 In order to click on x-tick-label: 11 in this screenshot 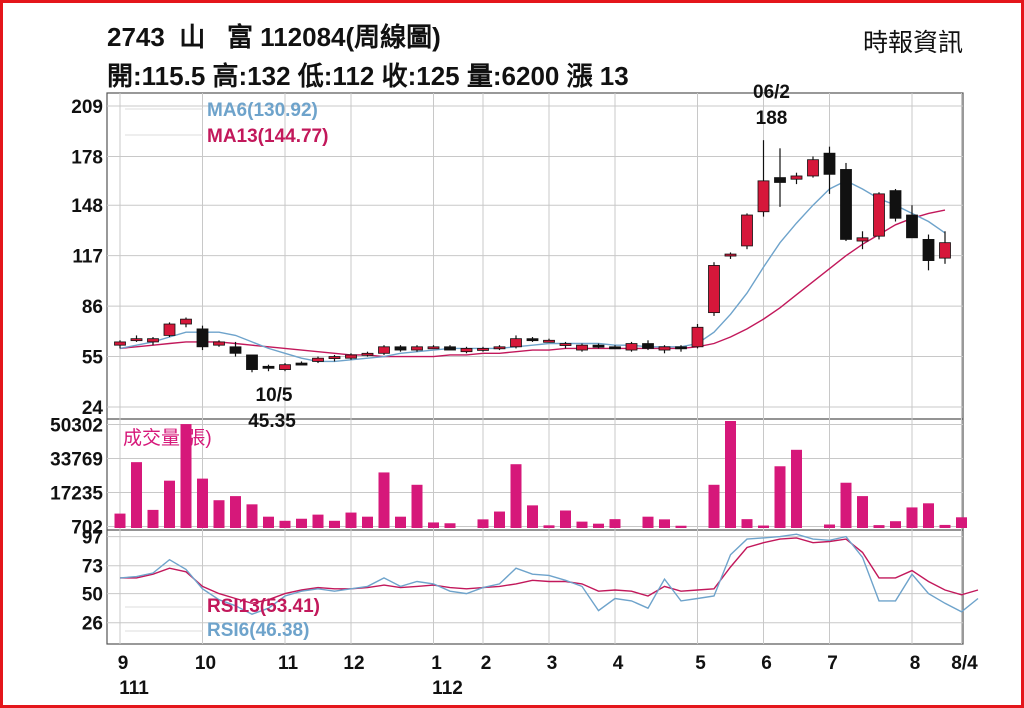, I will do `click(288, 663)`.